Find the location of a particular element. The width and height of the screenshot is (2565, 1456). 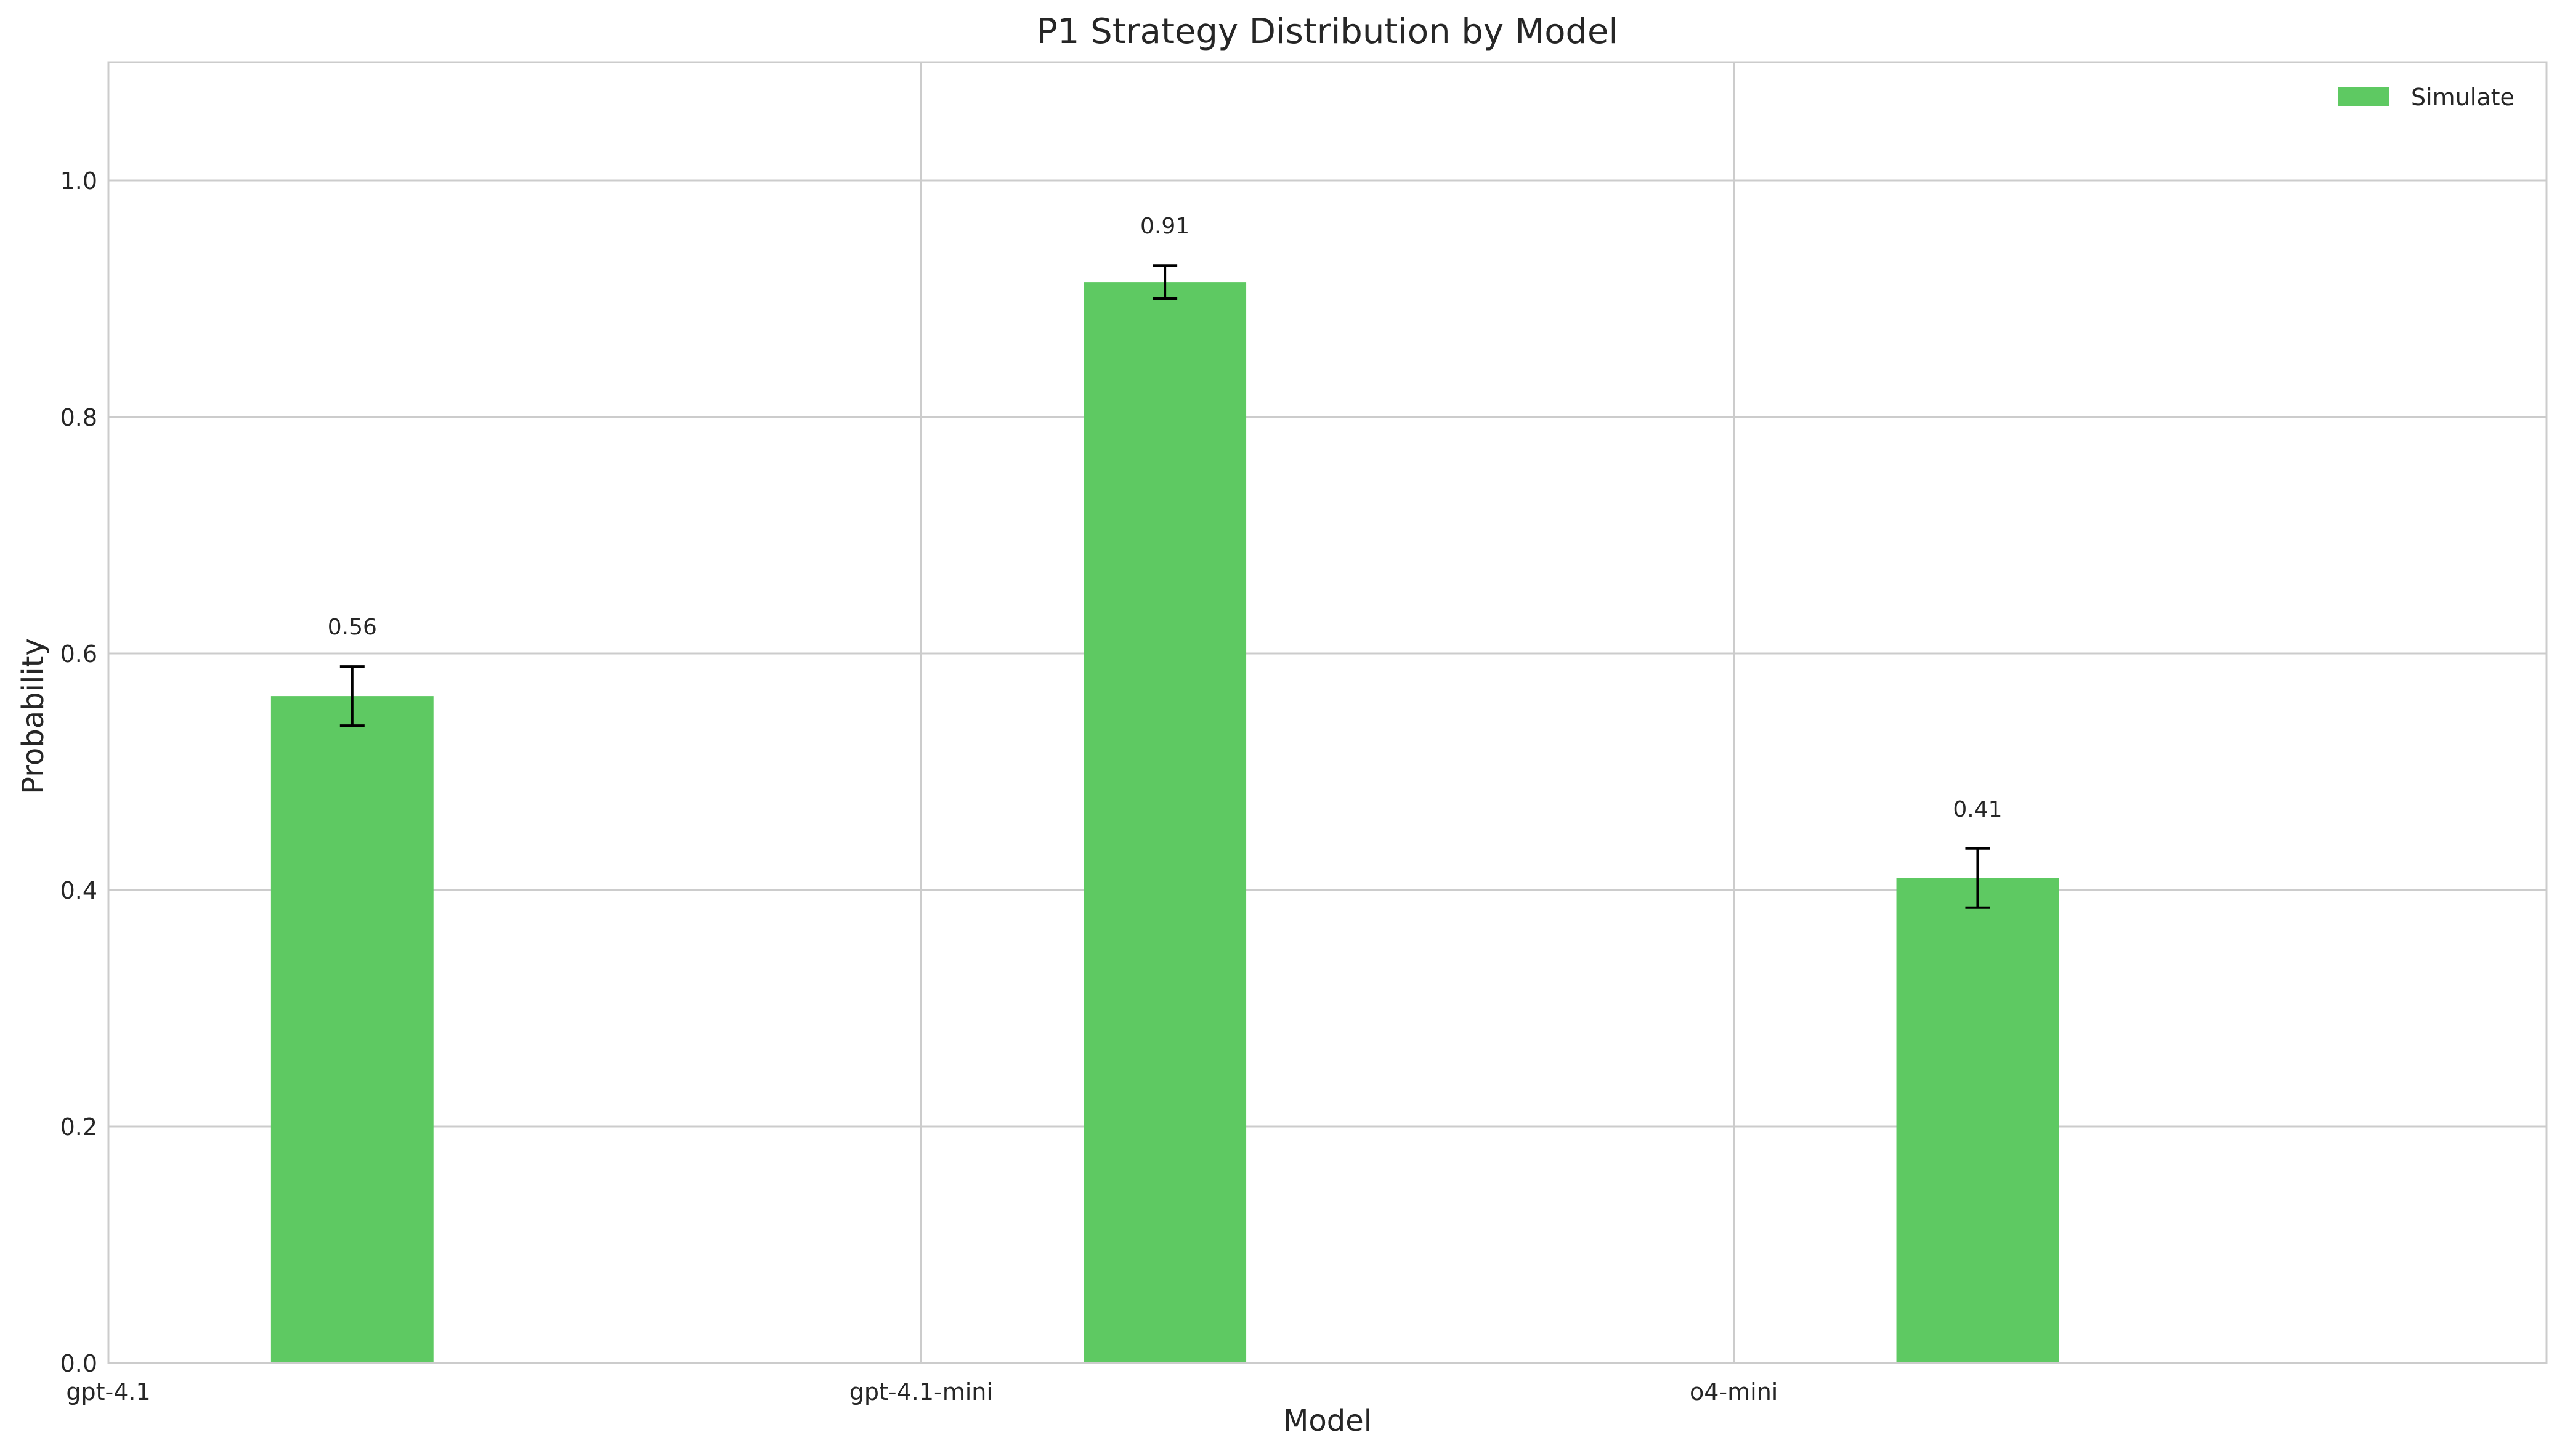

y-tick-label: 0.6 is located at coordinates (78, 654).